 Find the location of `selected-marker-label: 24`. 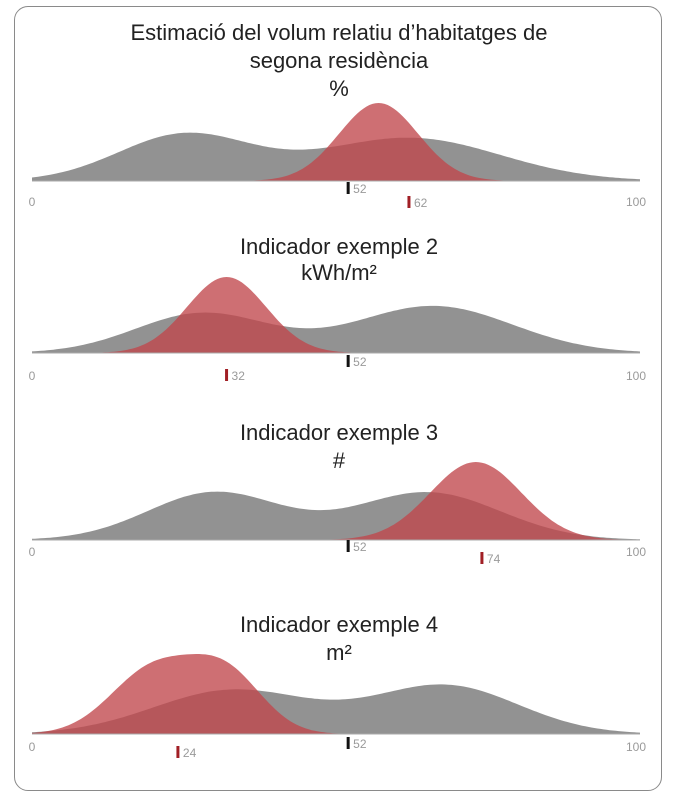

selected-marker-label: 24 is located at coordinates (190, 753).